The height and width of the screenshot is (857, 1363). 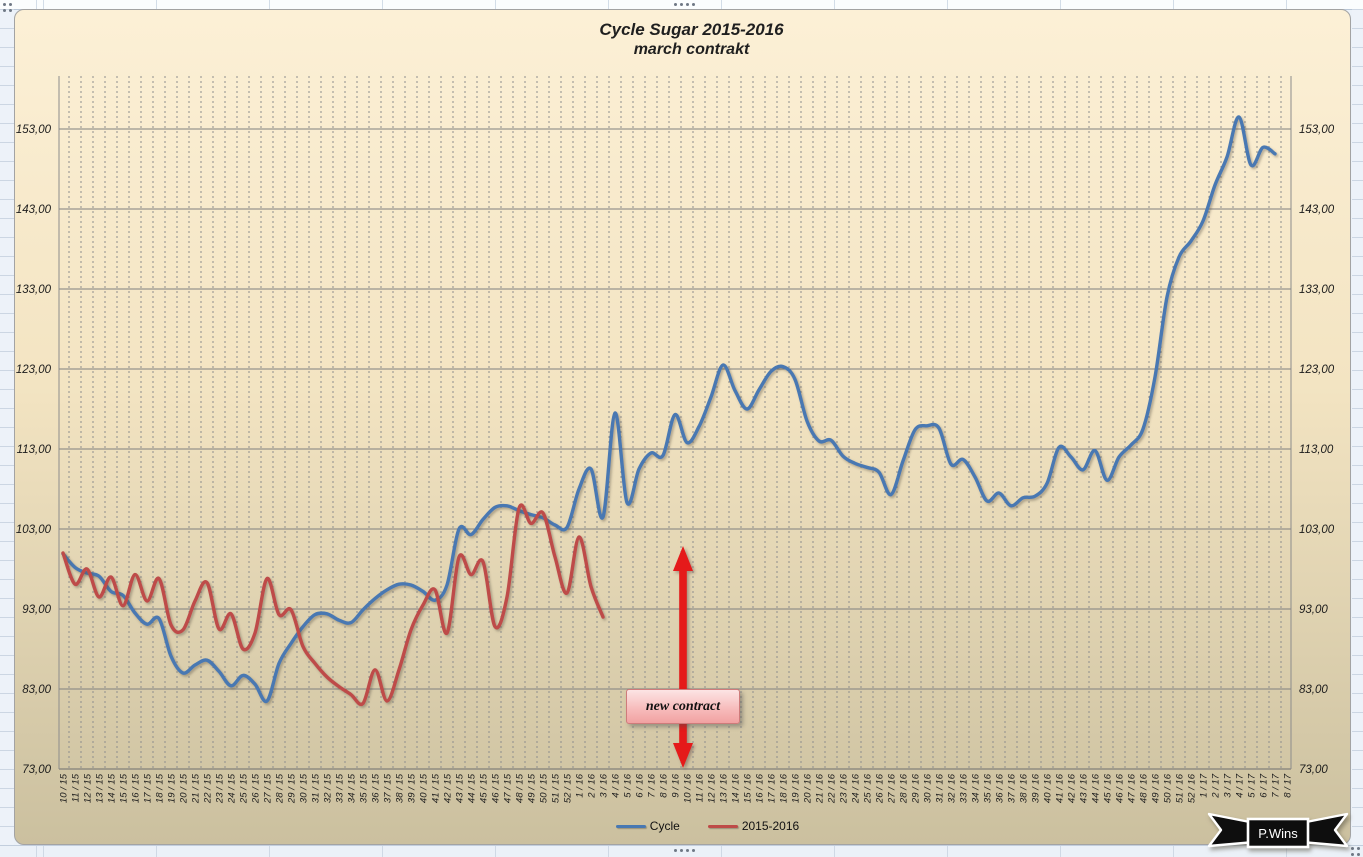 I want to click on svg-text: 2 / 16, so click(x=592, y=785).